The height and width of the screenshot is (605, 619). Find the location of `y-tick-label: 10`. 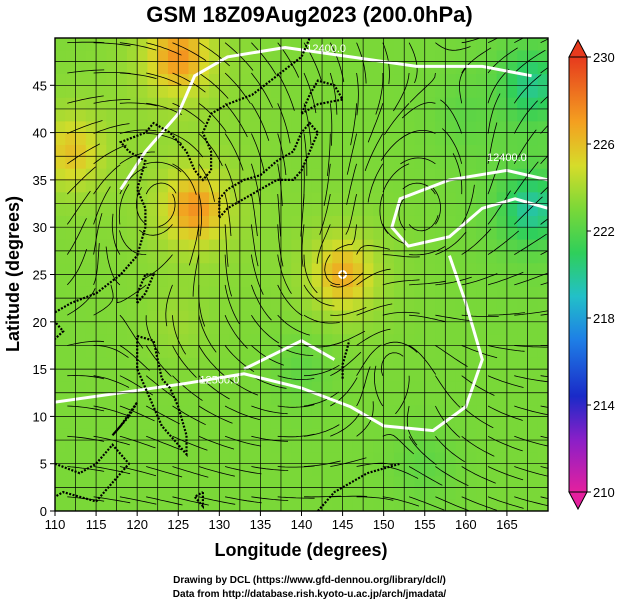

y-tick-label: 10 is located at coordinates (40, 416).